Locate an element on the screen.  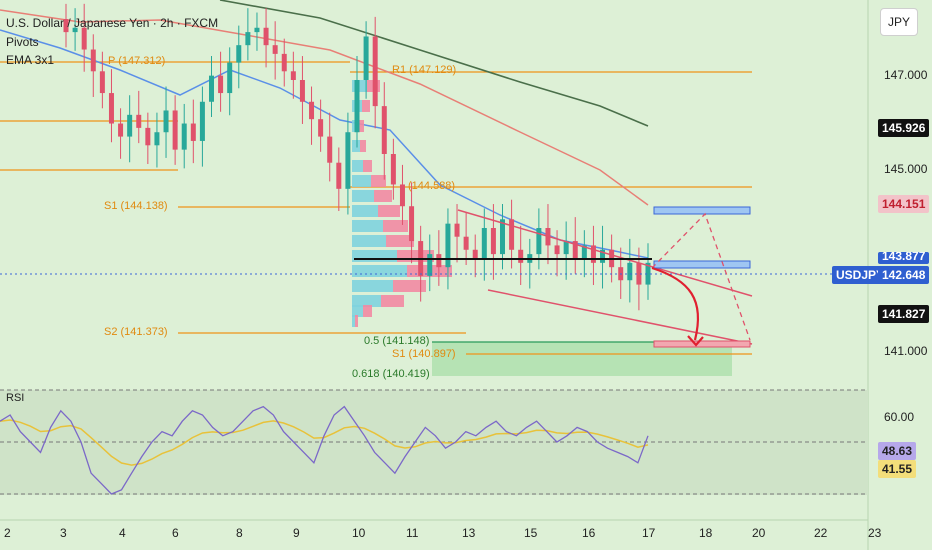
price-badge-145926: 145.926 is located at coordinates (904, 128).